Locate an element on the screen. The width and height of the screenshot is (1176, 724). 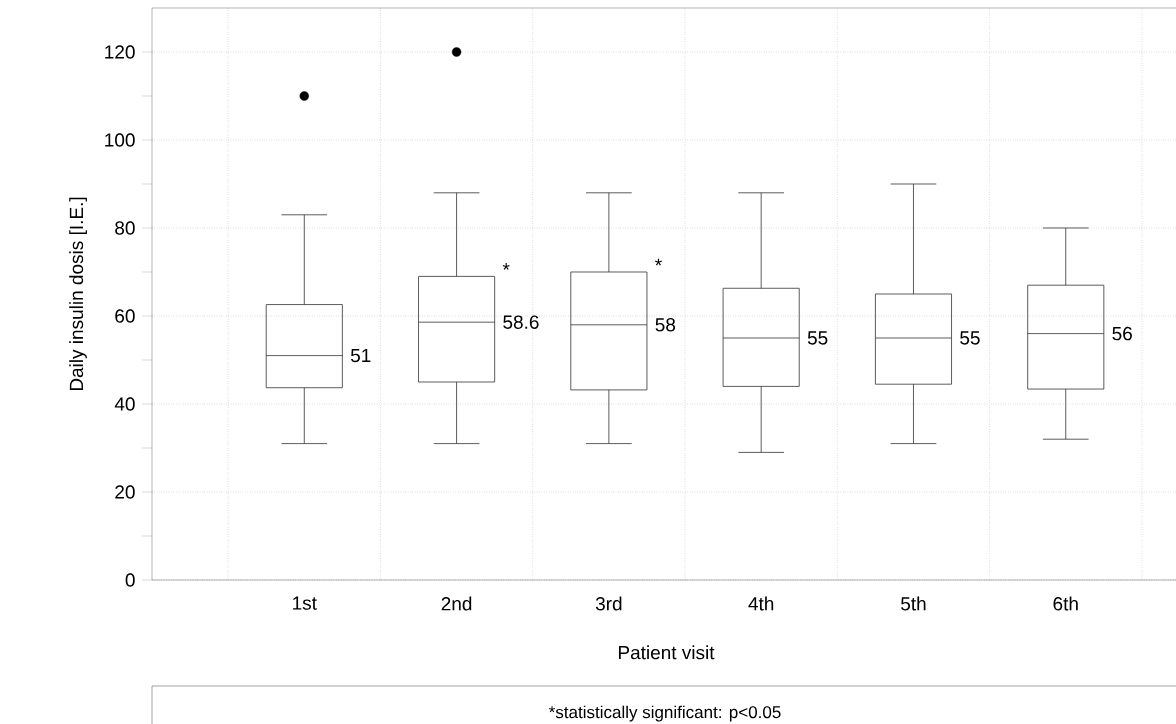
x-axis-title: Patient visit is located at coordinates (666, 652).